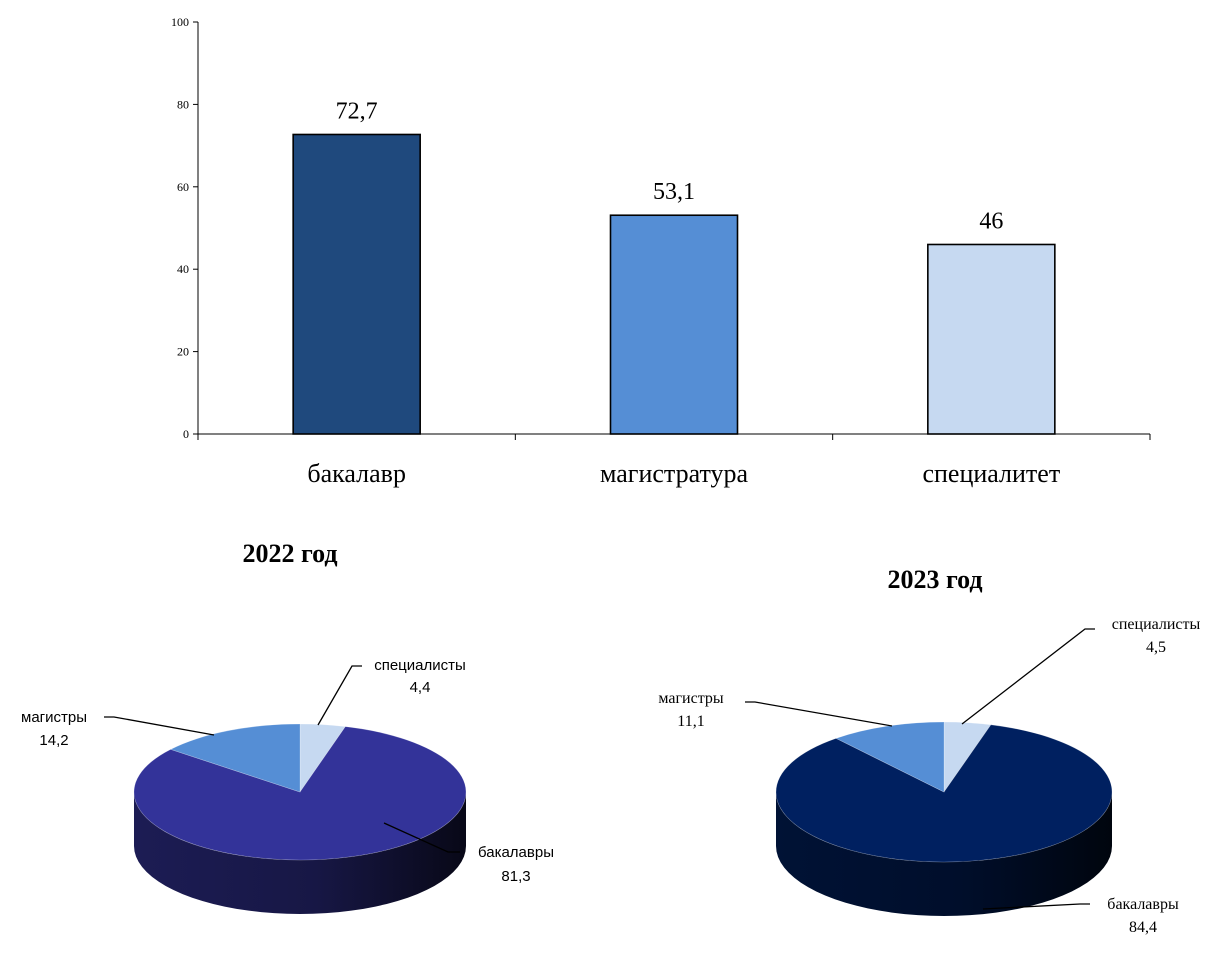  I want to click on x-category-label: бакалавр, so click(356, 473).